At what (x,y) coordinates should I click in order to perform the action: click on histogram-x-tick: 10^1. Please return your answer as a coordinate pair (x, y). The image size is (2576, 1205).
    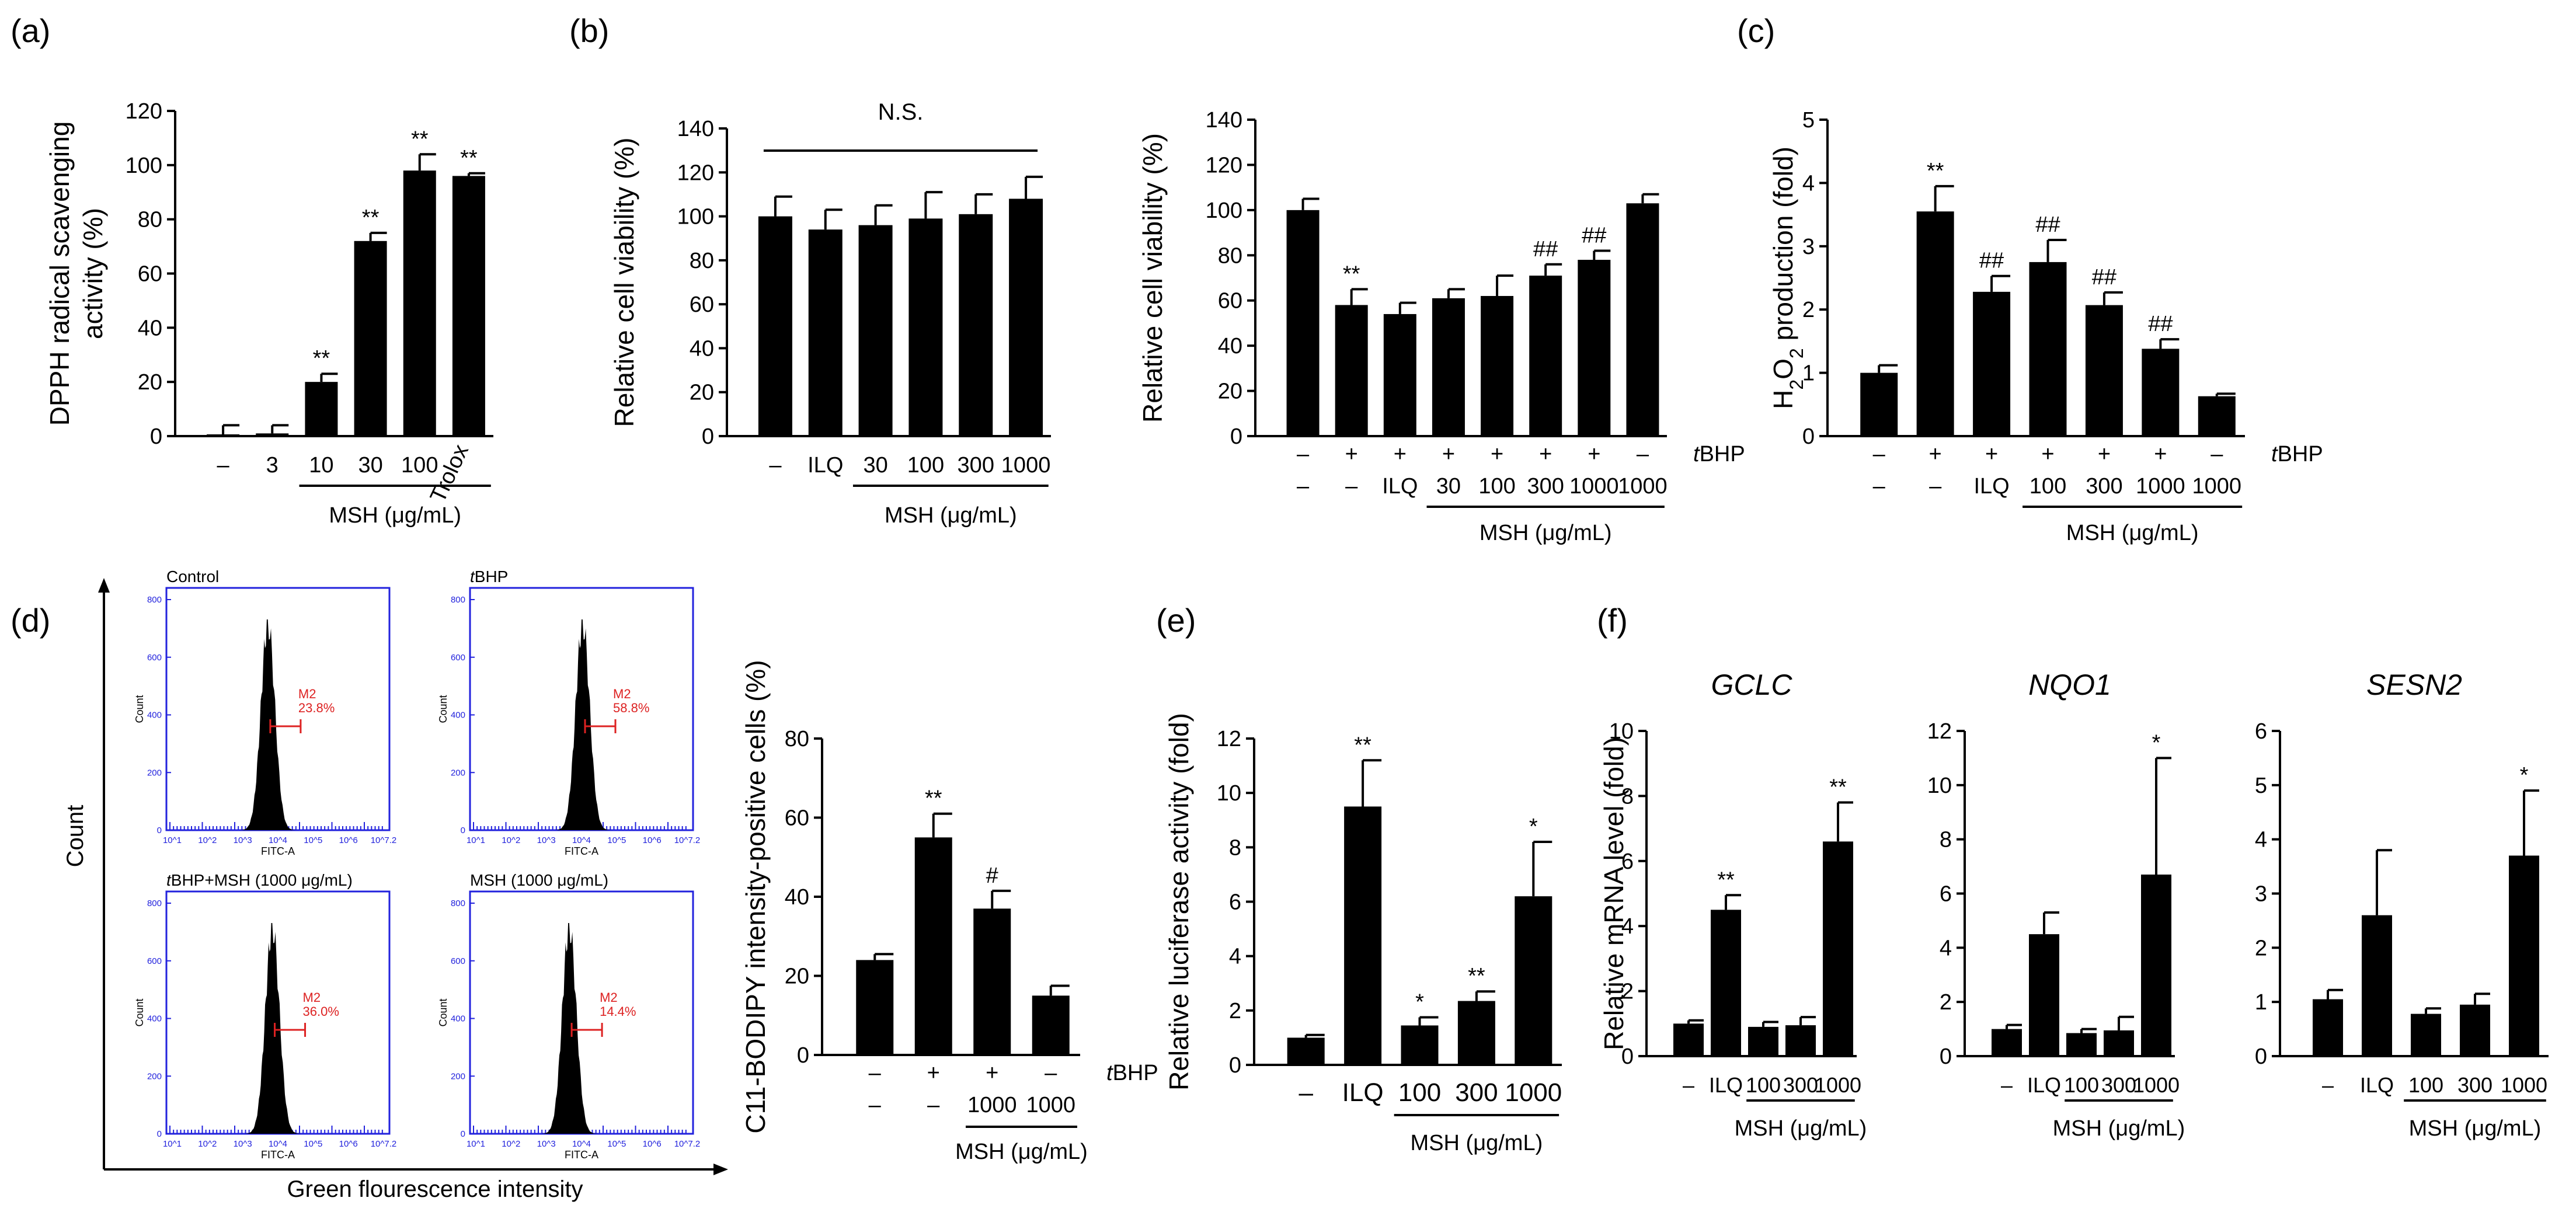
    Looking at the image, I should click on (172, 1144).